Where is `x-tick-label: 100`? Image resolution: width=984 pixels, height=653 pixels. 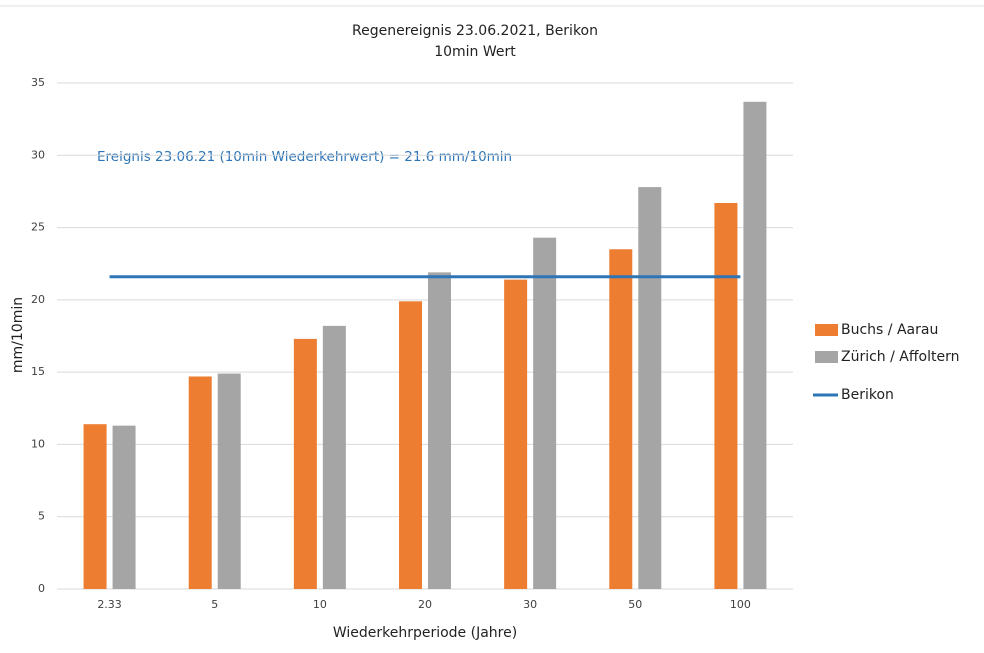 x-tick-label: 100 is located at coordinates (740, 604).